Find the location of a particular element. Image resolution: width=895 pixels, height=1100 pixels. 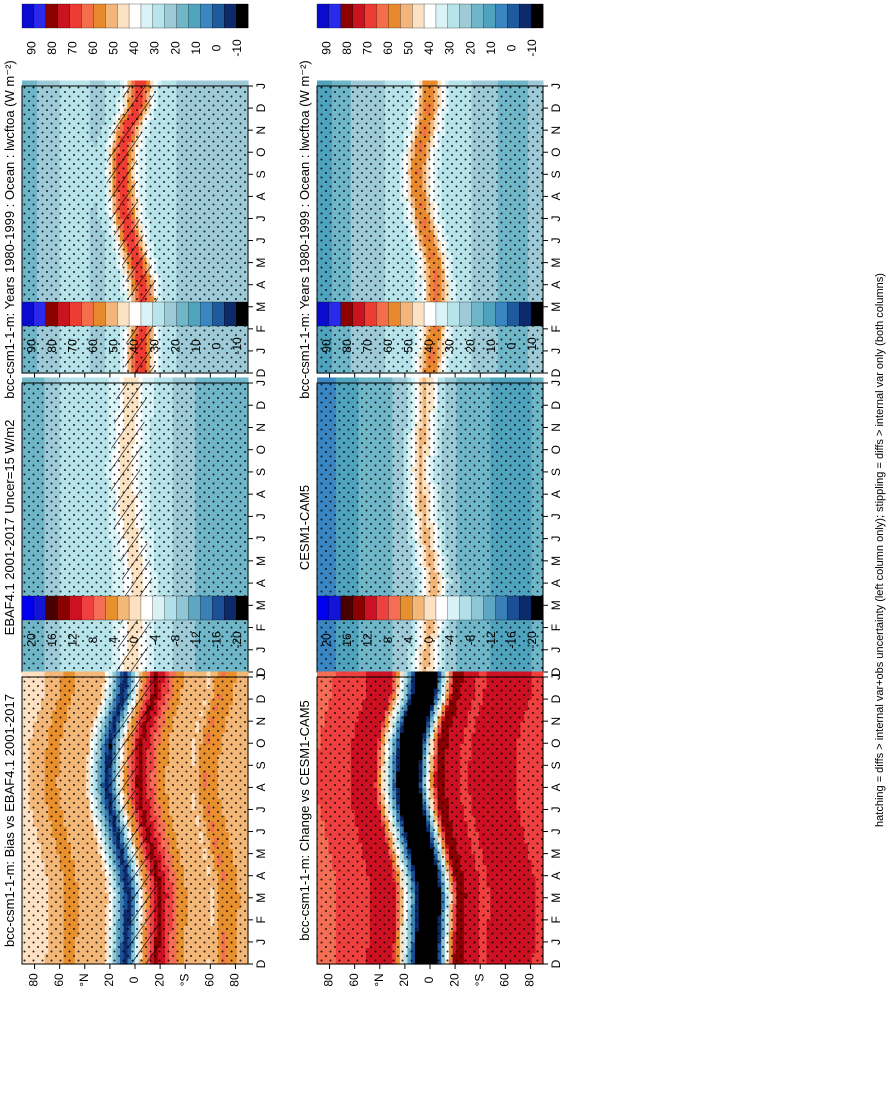

colorbar-label: 10 is located at coordinates (196, 48).